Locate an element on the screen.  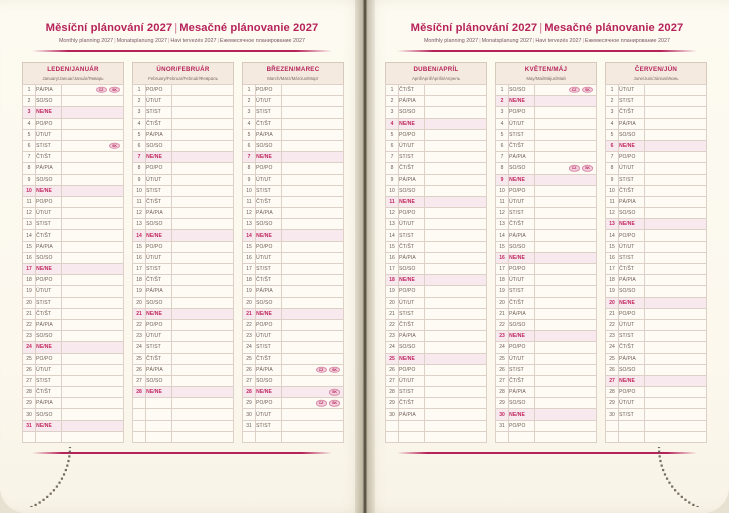
day-row: 28 ČT/ŠT is located at coordinates (72, 392).